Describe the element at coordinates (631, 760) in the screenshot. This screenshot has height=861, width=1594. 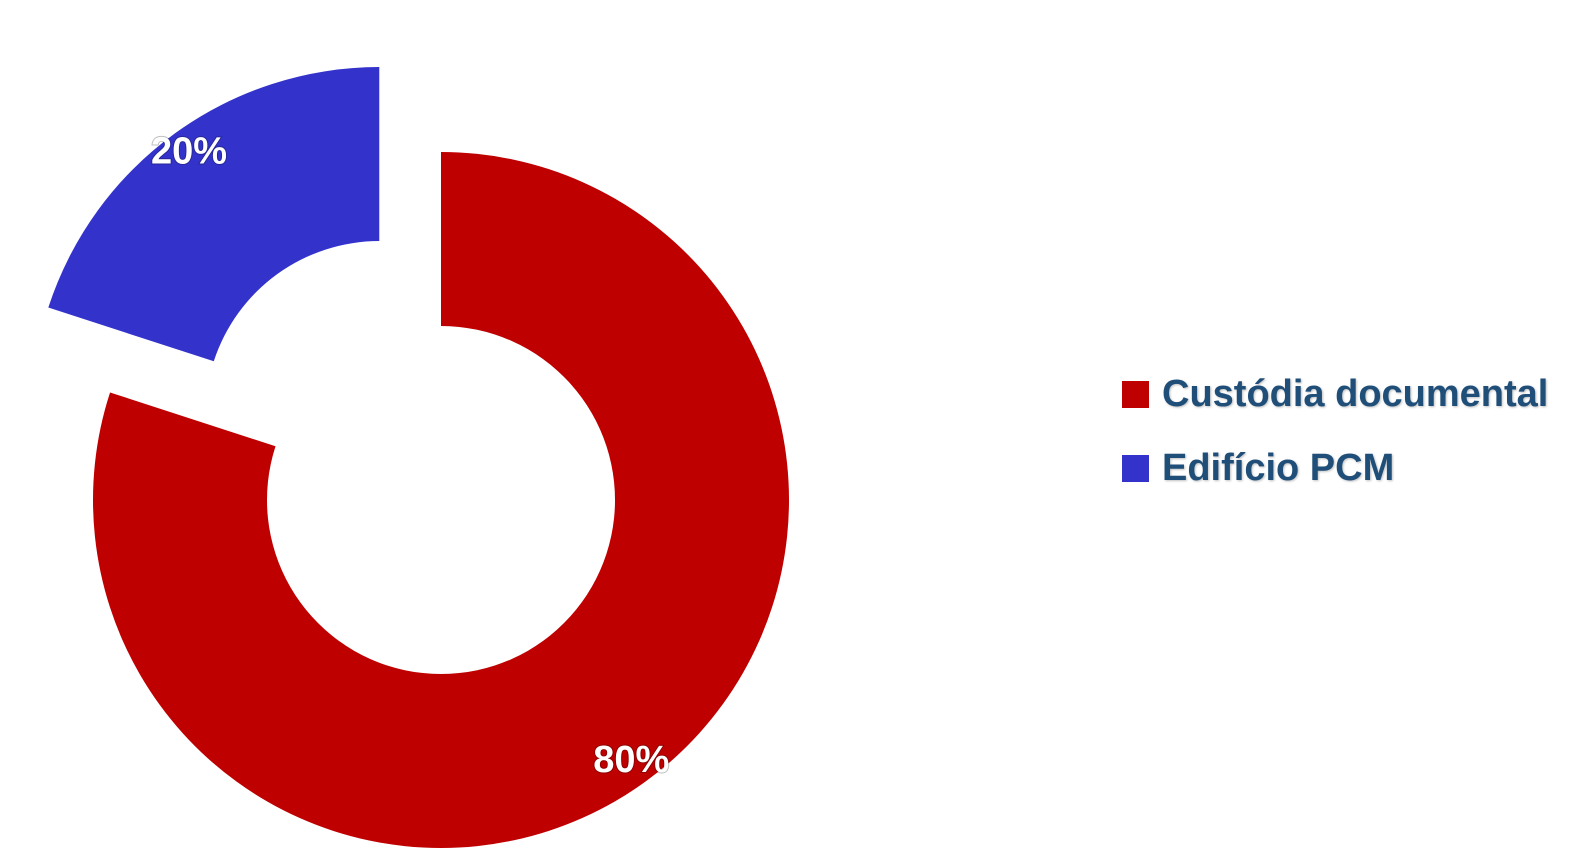
I see `data-label-custodia-documental: 80%` at that location.